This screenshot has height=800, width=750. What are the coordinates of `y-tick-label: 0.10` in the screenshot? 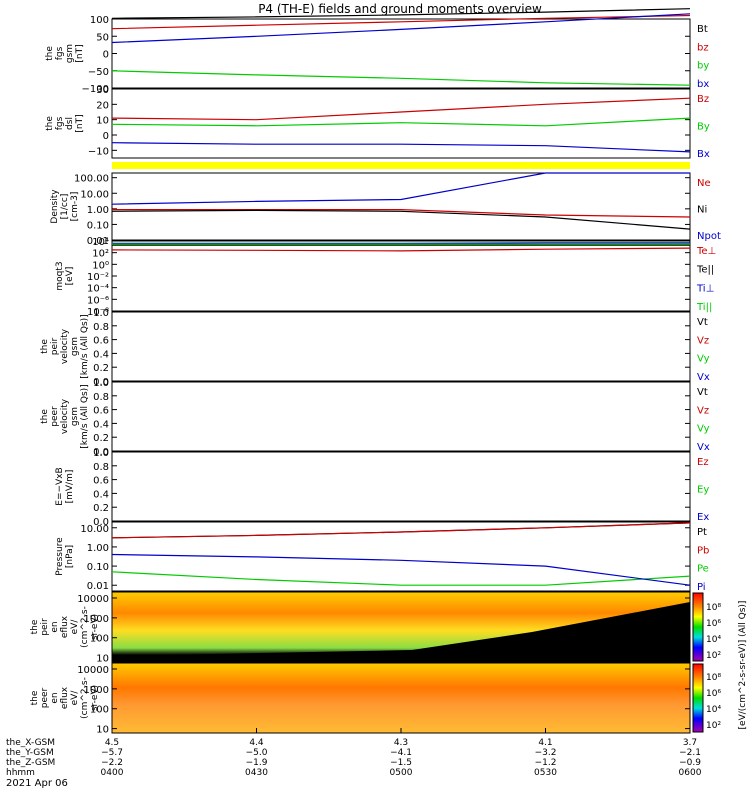 It's located at (98, 225).